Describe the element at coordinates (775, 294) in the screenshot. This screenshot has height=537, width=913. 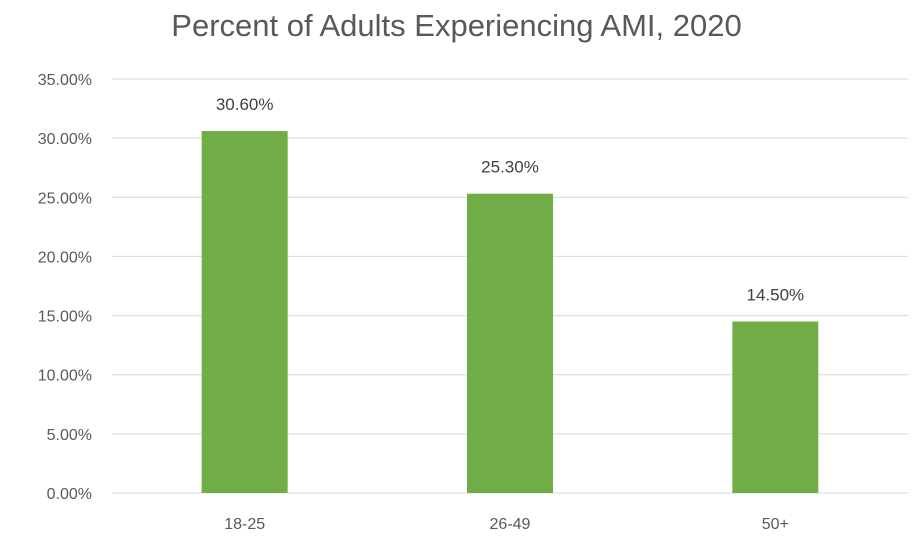
I see `data-label: 14.50%` at that location.